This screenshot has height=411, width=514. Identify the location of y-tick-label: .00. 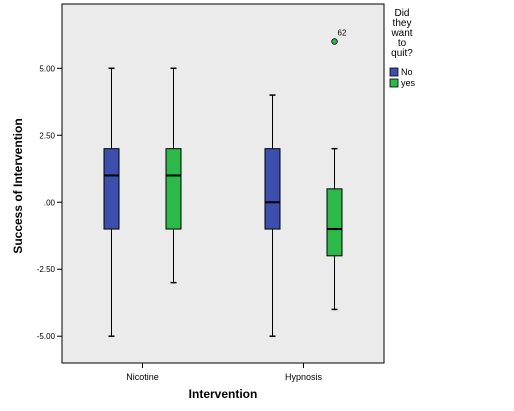
(50, 202).